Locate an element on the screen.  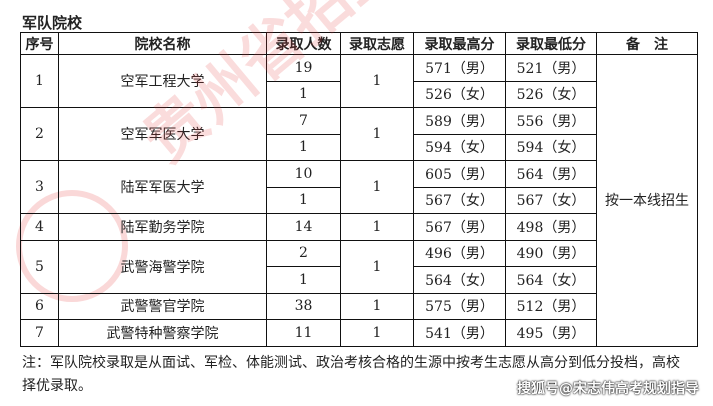
table-row: 4 陆军勤务学院 14 1 567（男） 498（男） is located at coordinates (359, 227).